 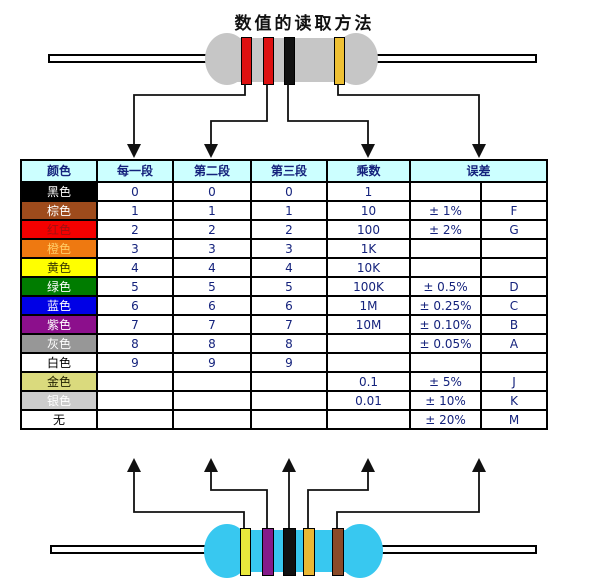 I want to click on band3-cell: 7, so click(x=289, y=324).